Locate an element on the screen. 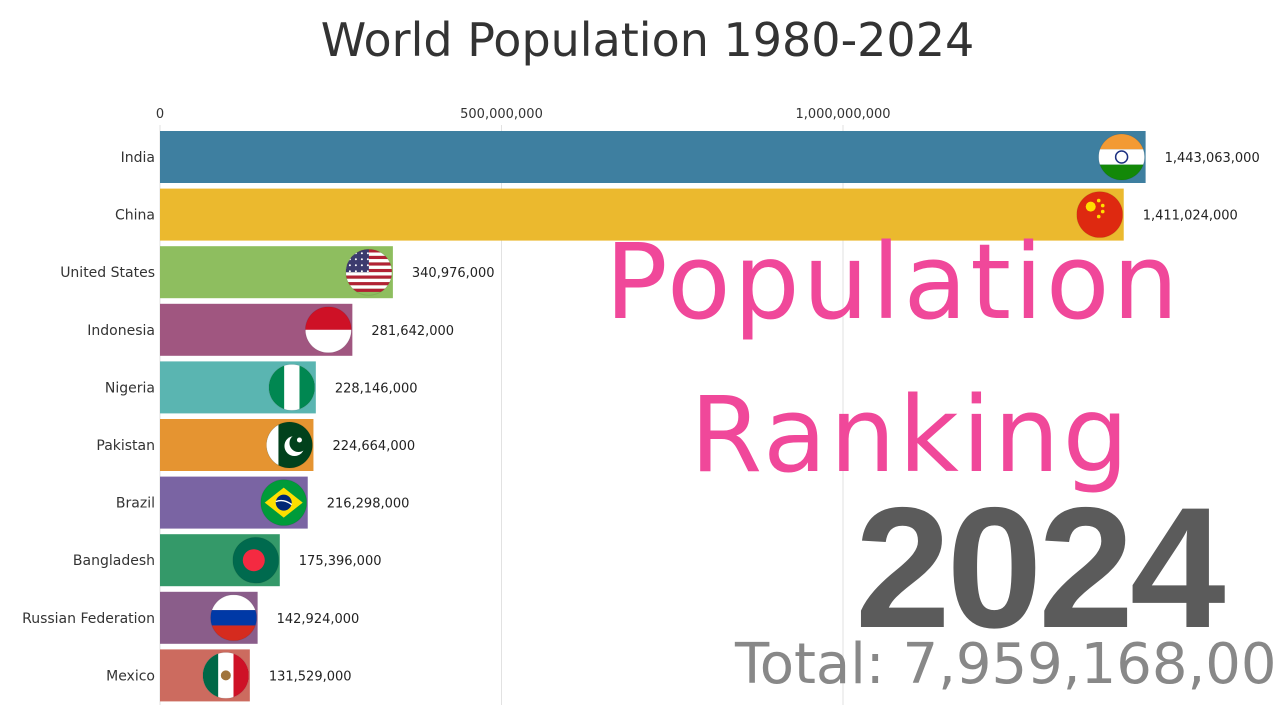 The height and width of the screenshot is (720, 1280). bar-group: India 1,443,063,000 is located at coordinates (690, 157).